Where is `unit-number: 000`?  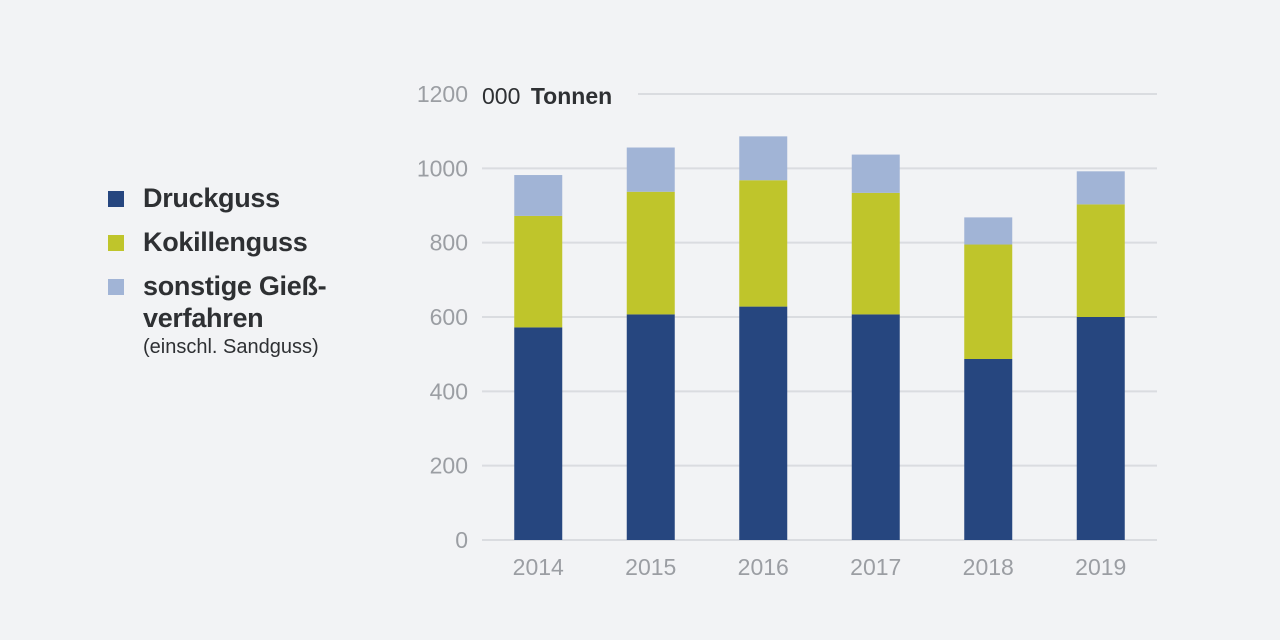 unit-number: 000 is located at coordinates (501, 96).